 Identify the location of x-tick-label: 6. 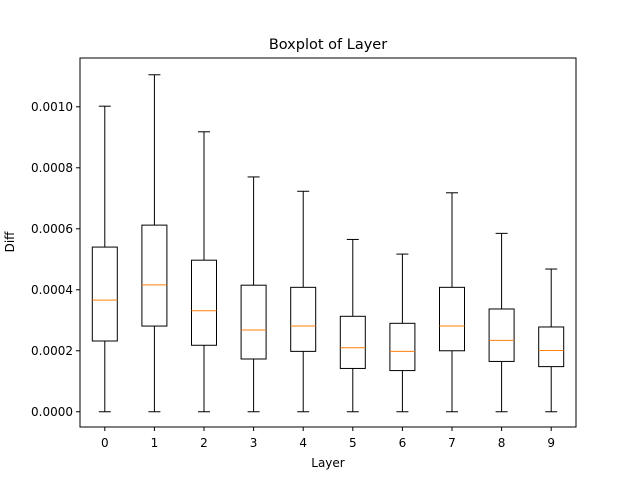
(403, 443).